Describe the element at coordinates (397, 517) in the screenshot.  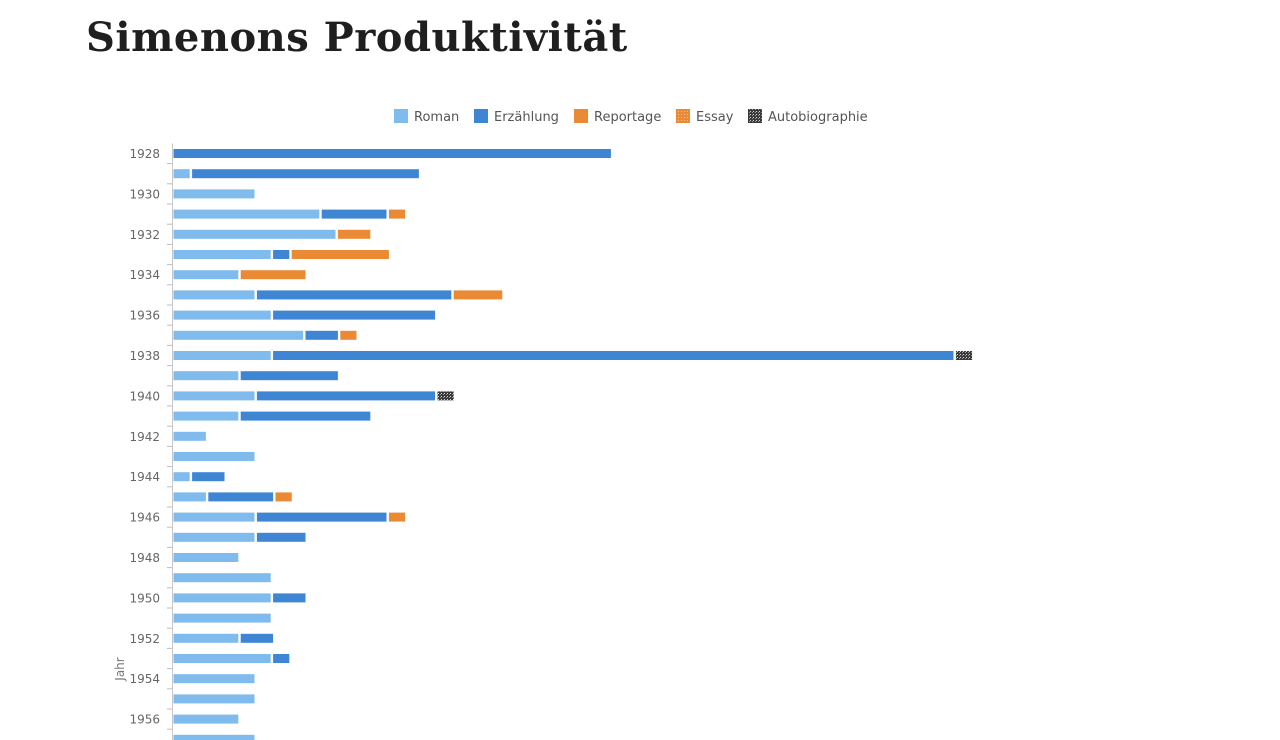
I see `bar-reportage-1946` at that location.